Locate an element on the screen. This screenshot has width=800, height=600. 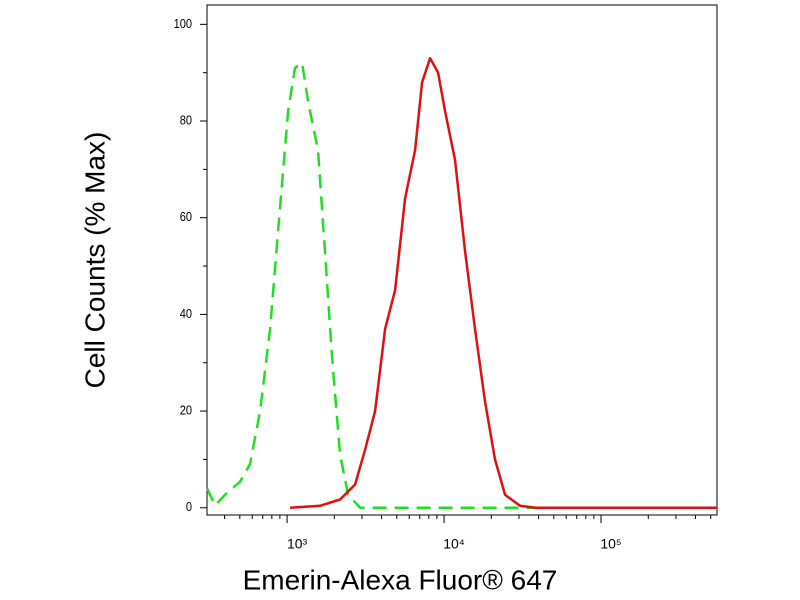
x-tick-label: 10⁴ is located at coordinates (454, 544).